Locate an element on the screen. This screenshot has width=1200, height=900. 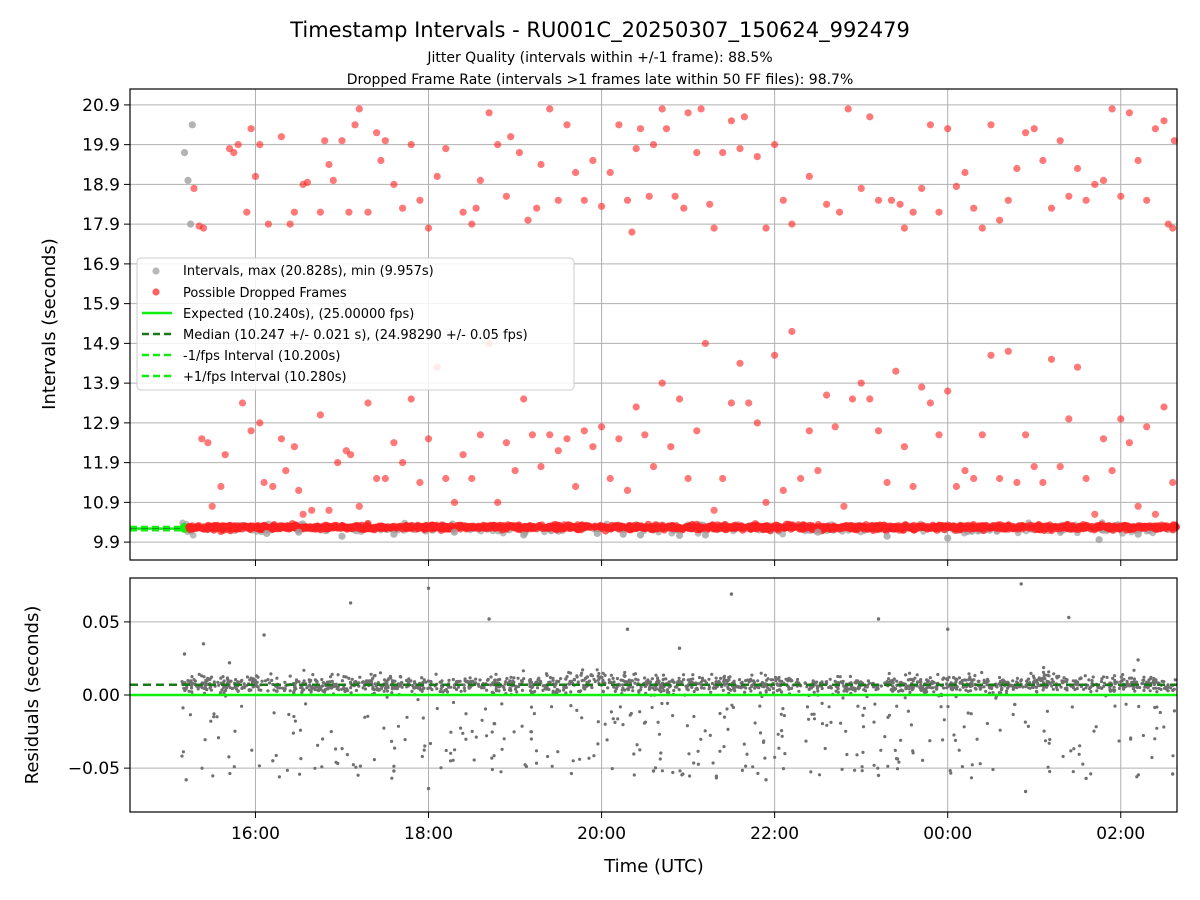
interval-point-start is located at coordinates (183, 528).